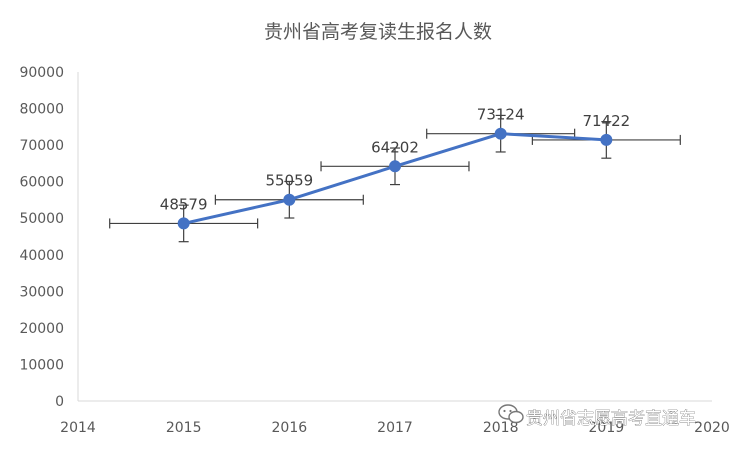 Image resolution: width=752 pixels, height=452 pixels. I want to click on x-tick-label: 2015, so click(184, 428).